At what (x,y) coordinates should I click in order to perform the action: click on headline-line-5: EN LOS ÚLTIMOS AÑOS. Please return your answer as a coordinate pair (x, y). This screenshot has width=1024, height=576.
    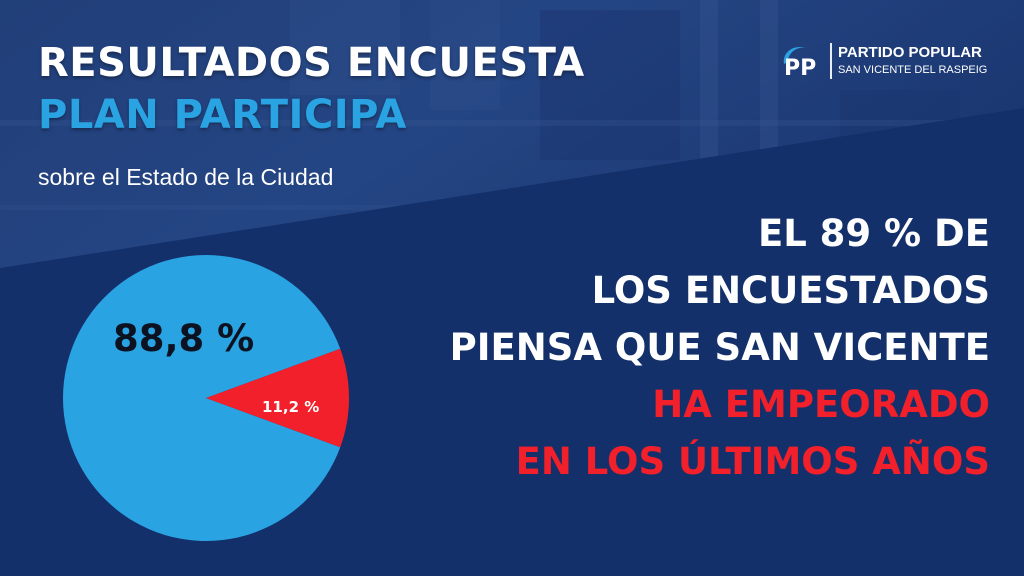
    Looking at the image, I should click on (752, 461).